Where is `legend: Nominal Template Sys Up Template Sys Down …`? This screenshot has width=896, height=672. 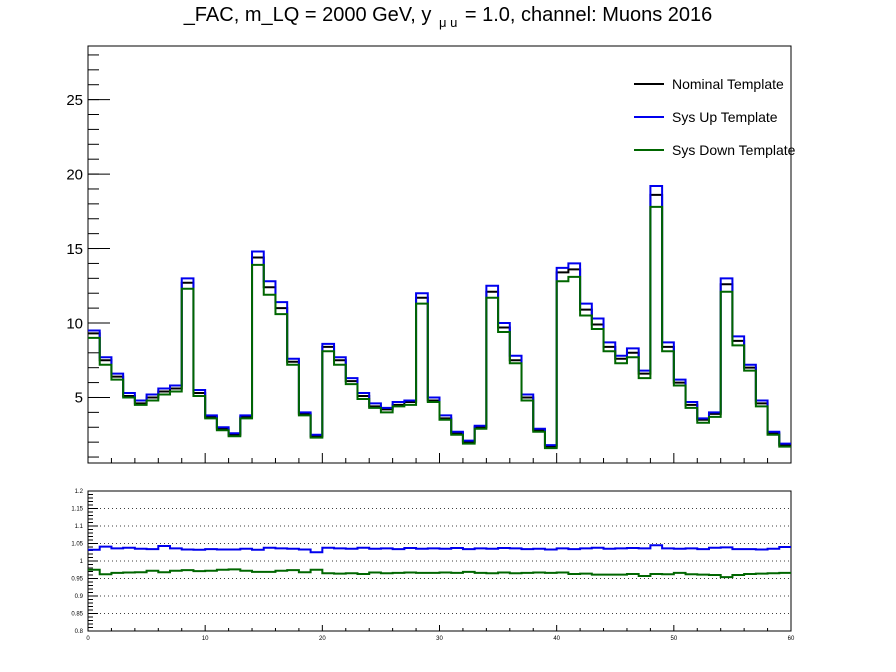 legend: Nominal Template Sys Up Template Sys Down … is located at coordinates (715, 117).